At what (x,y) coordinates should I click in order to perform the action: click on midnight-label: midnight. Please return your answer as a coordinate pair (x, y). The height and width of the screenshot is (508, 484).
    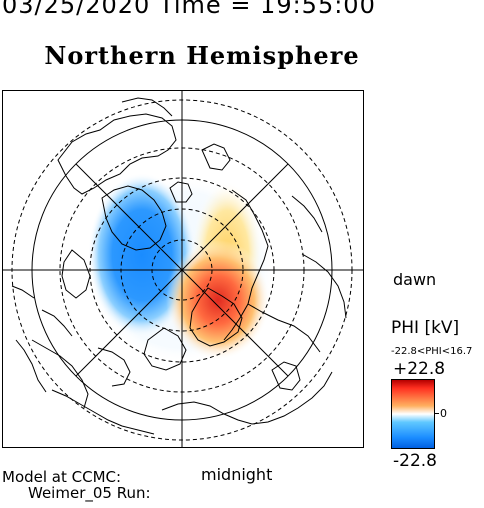
    Looking at the image, I should click on (237, 474).